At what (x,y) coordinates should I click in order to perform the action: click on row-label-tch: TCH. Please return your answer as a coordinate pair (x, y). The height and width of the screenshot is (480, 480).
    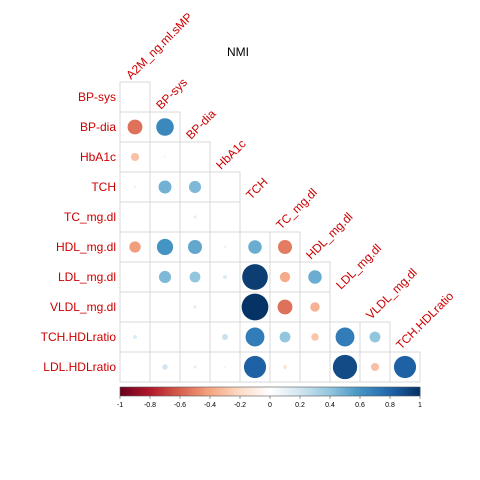
    Looking at the image, I should click on (103, 187).